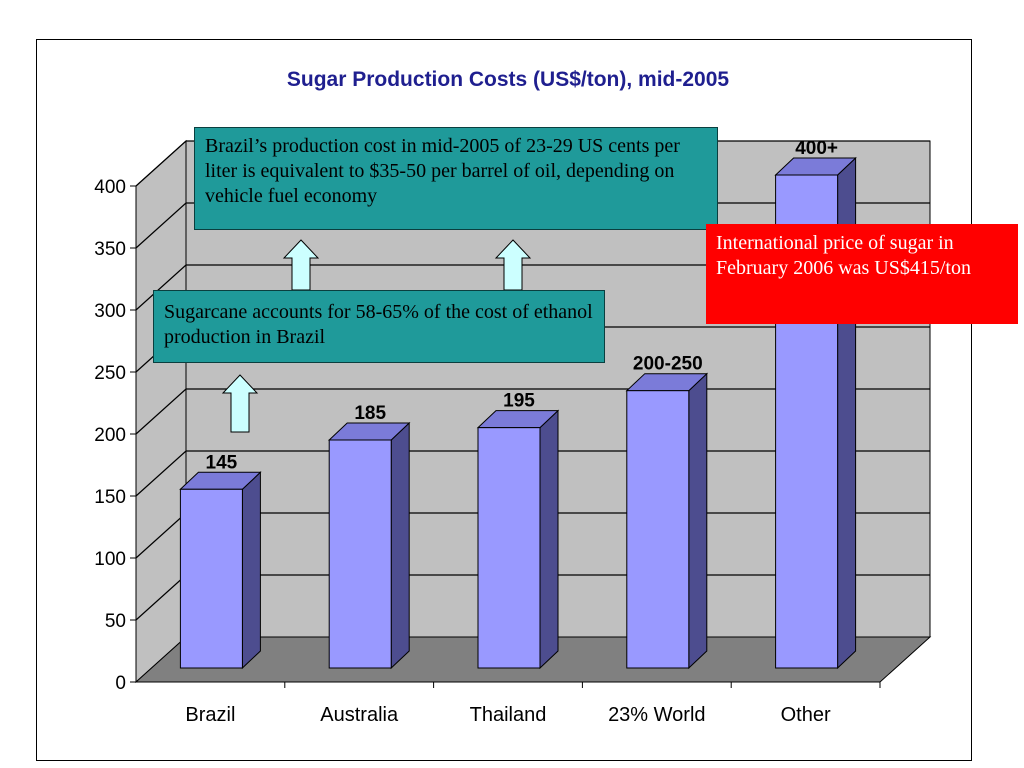 The image size is (1024, 768). What do you see at coordinates (370, 413) in the screenshot?
I see `data-label: 185` at bounding box center [370, 413].